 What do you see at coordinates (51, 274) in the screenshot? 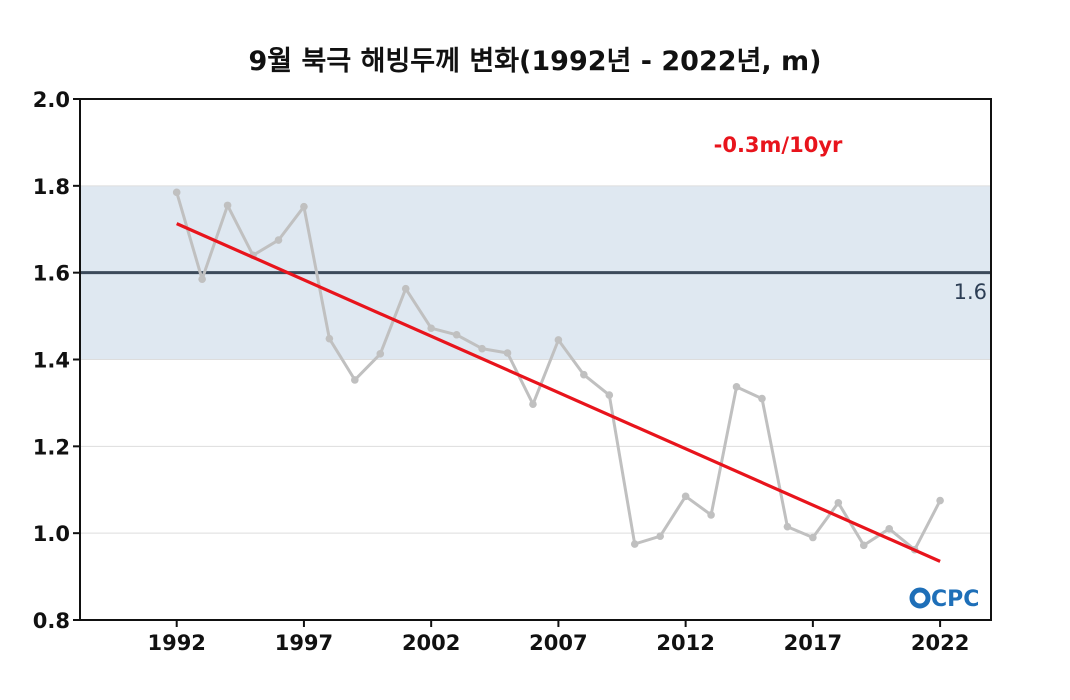
I see `y-tick-label-1.6: 1.6` at bounding box center [51, 274].